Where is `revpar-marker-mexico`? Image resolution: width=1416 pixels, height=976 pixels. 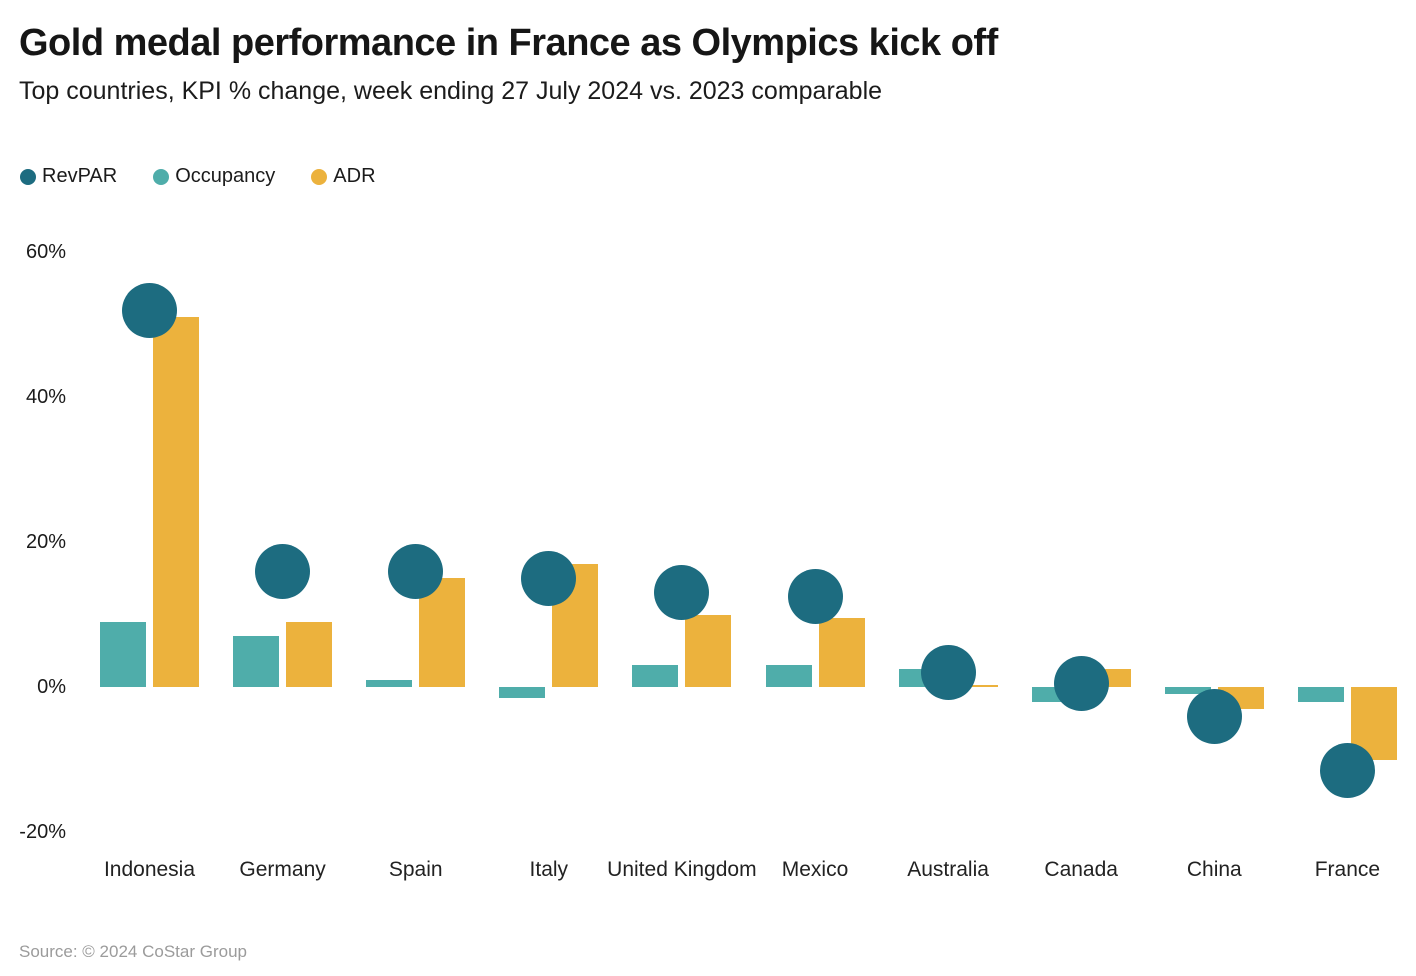
revpar-marker-mexico is located at coordinates (815, 596).